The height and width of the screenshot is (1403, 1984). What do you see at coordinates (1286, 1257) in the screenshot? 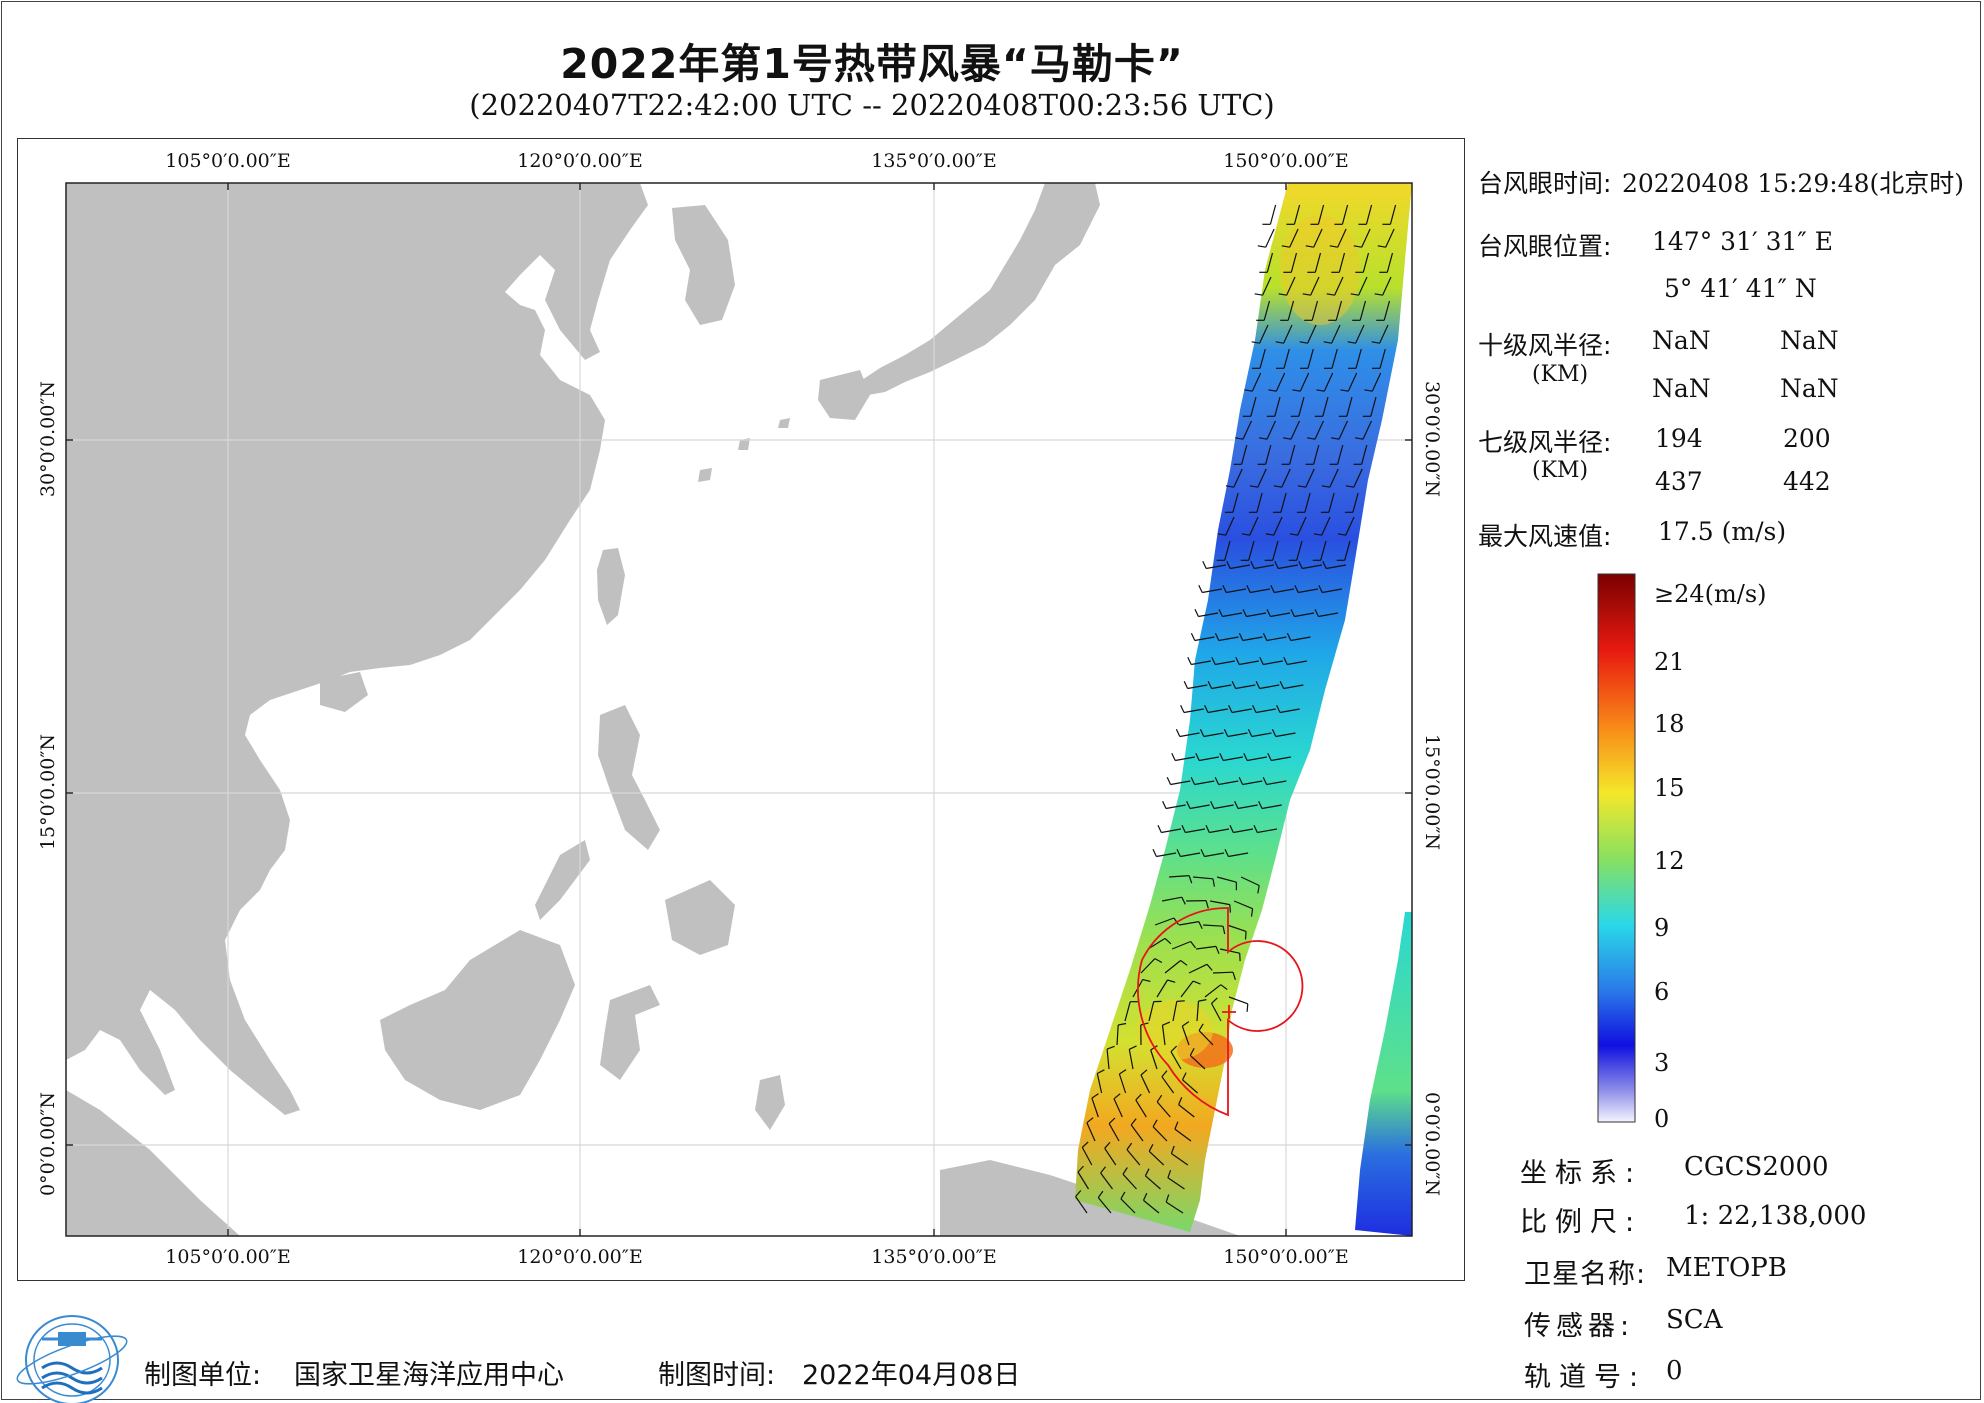
I see `lon-label-bottom-150: 150°0′0.00″E` at bounding box center [1286, 1257].